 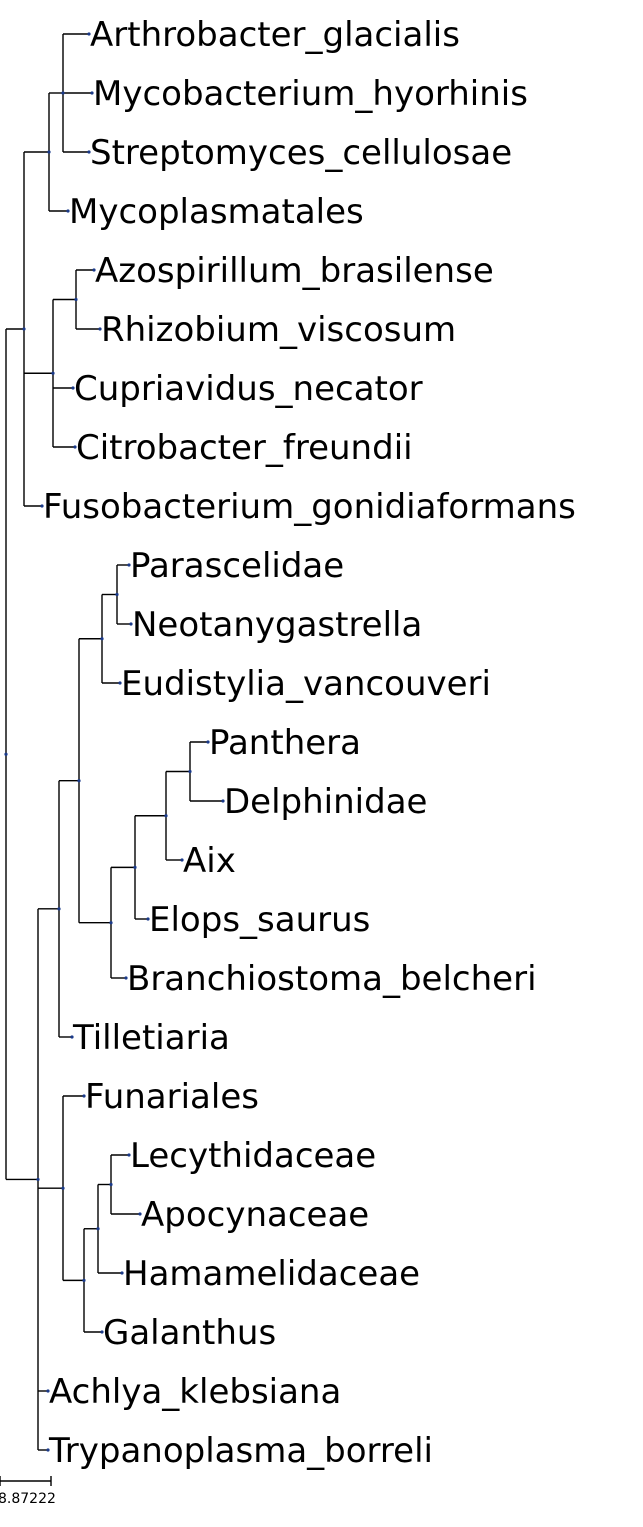 I want to click on leaf-label: Galanthus, so click(x=189, y=1333).